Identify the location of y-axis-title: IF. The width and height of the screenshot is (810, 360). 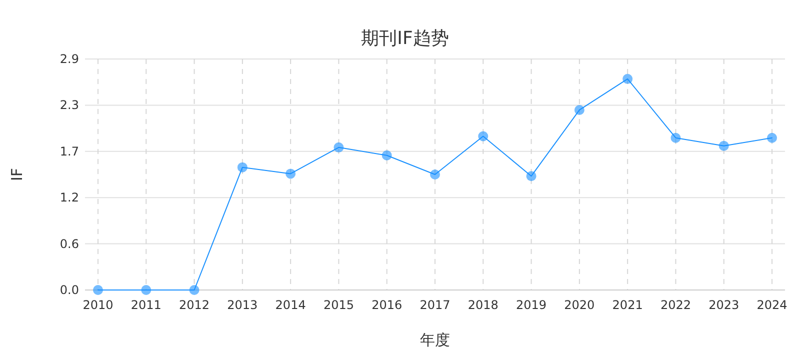
(17, 175).